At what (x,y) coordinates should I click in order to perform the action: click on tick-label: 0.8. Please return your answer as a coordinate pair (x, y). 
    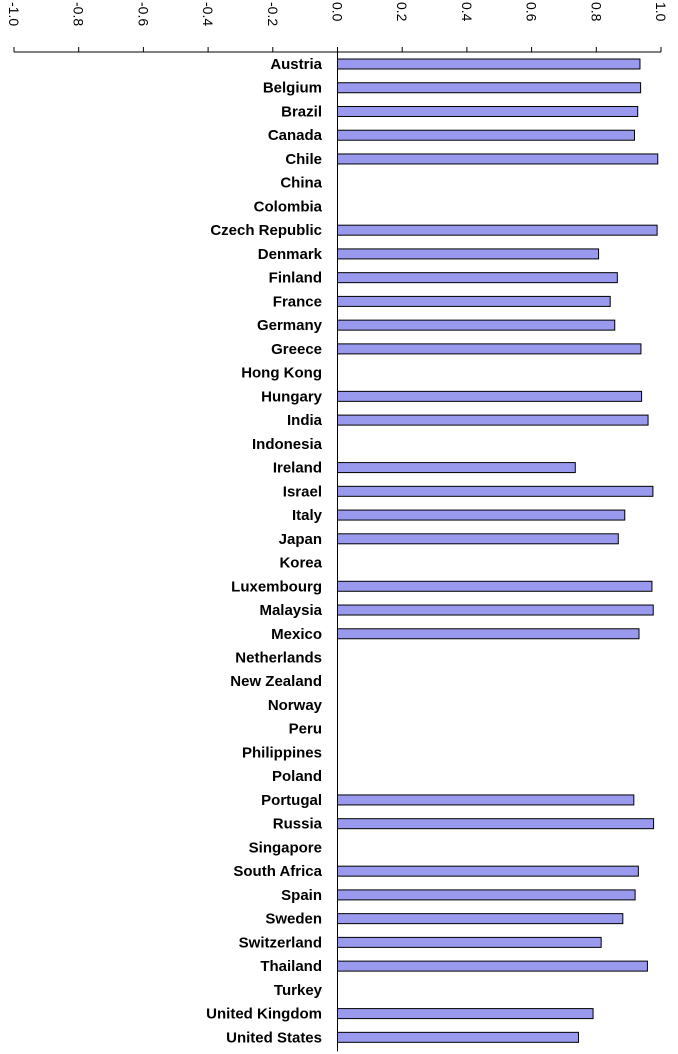
    Looking at the image, I should click on (596, 12).